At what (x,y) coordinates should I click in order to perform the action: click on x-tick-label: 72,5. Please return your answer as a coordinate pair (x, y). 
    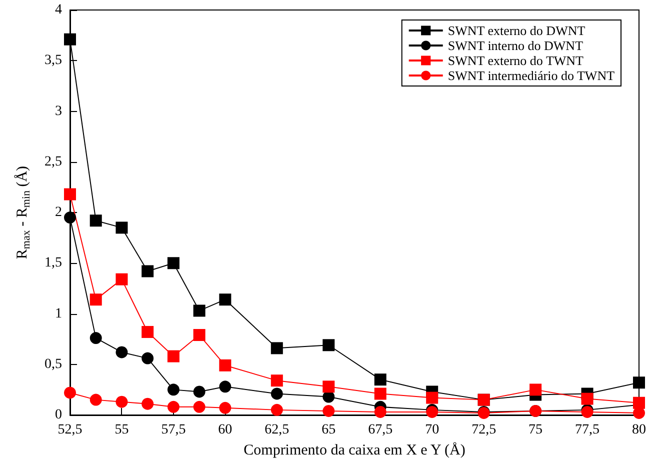
    Looking at the image, I should click on (484, 430).